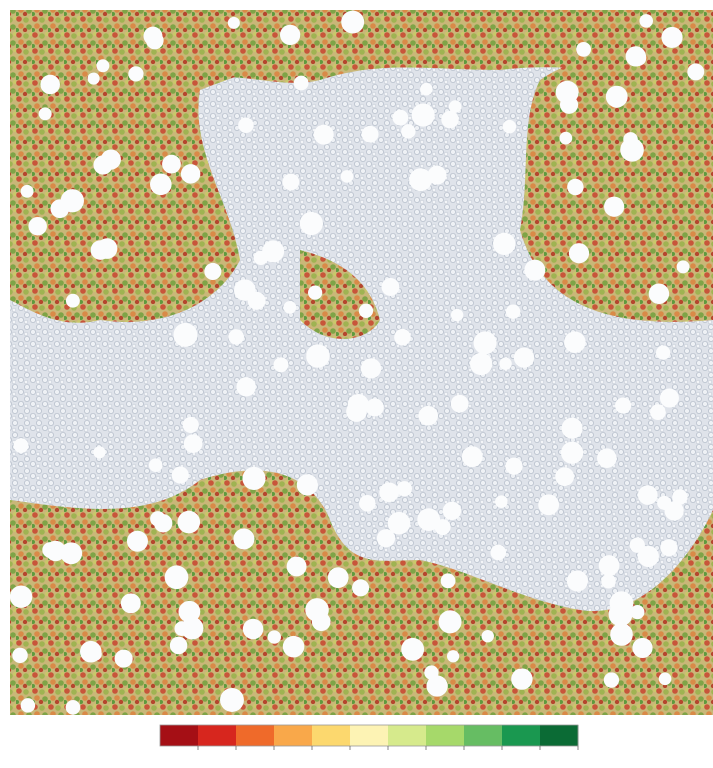 This screenshot has width=713, height=768. I want to click on domain-top-band, so click(361, 50).